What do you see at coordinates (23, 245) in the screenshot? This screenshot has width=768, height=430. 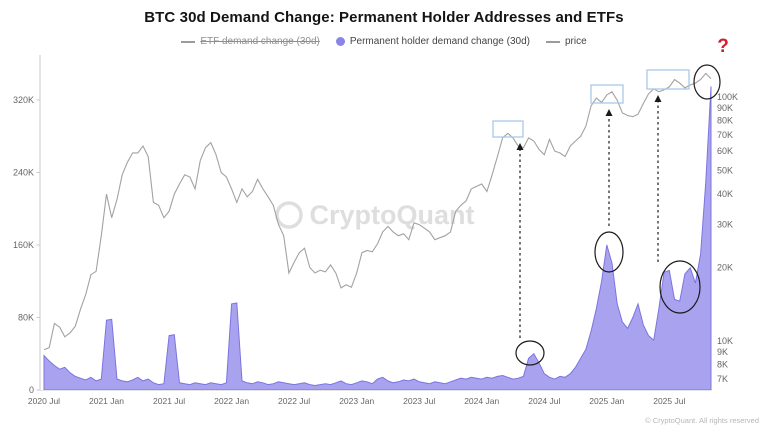 I see `left-tick-label: 160K` at bounding box center [23, 245].